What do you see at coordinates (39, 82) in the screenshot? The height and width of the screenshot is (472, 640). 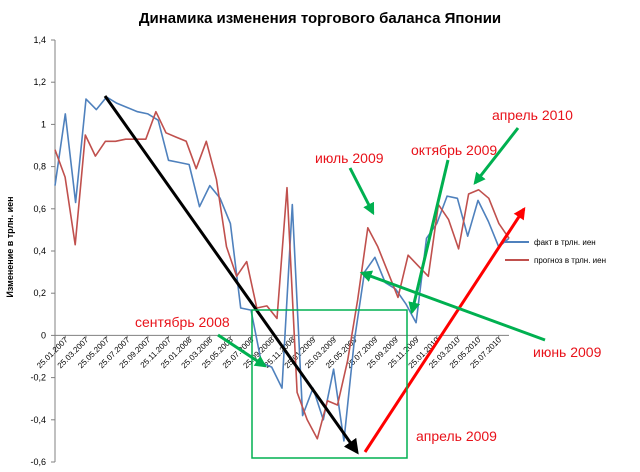 I see `y-tick-label: 1,2` at bounding box center [39, 82].